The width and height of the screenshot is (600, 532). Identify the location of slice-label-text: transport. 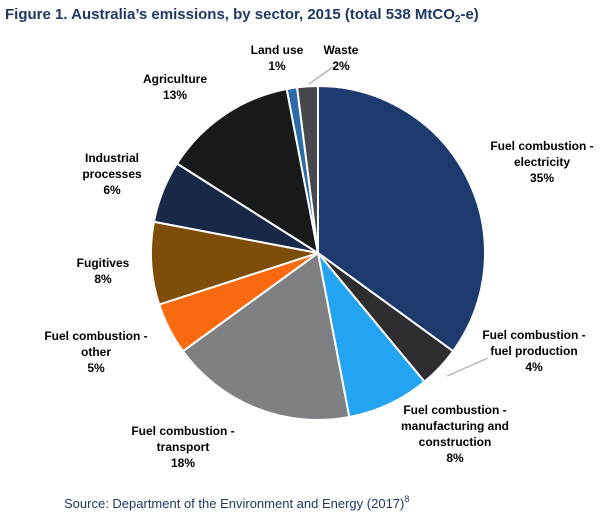
(183, 447).